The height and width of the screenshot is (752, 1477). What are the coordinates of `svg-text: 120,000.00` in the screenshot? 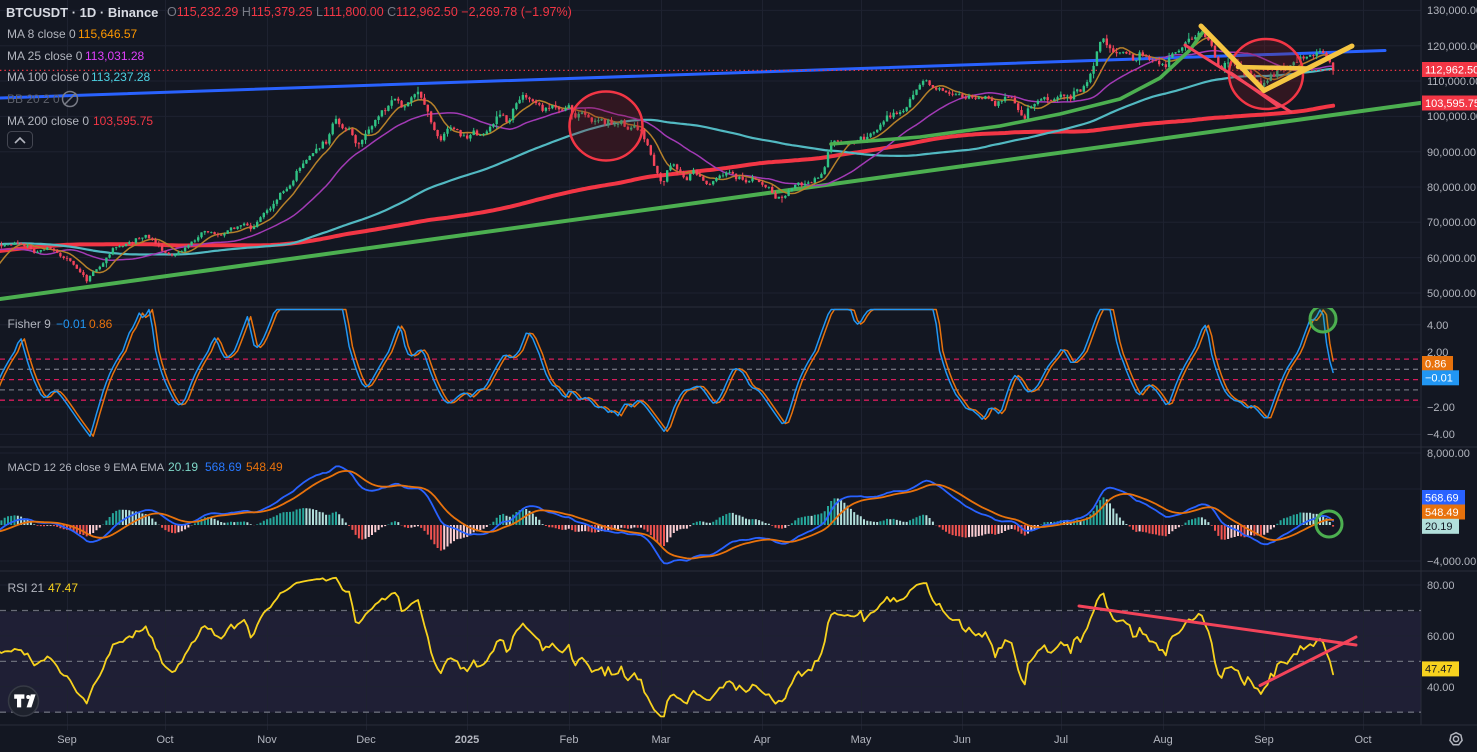 It's located at (1452, 47).